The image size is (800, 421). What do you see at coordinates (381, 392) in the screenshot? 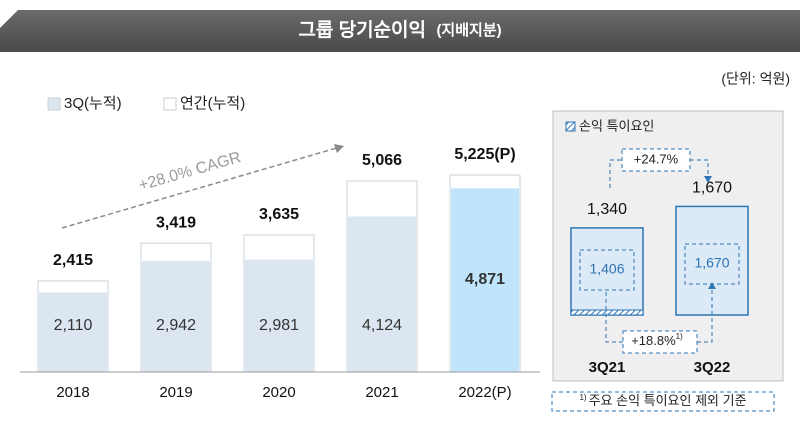
I see `x-tick-label: 2021` at bounding box center [381, 392].